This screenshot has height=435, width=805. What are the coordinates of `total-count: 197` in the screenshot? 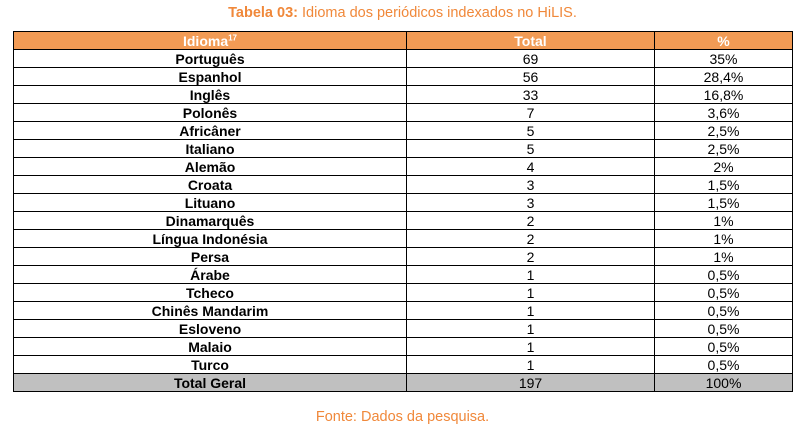 It's located at (530, 382).